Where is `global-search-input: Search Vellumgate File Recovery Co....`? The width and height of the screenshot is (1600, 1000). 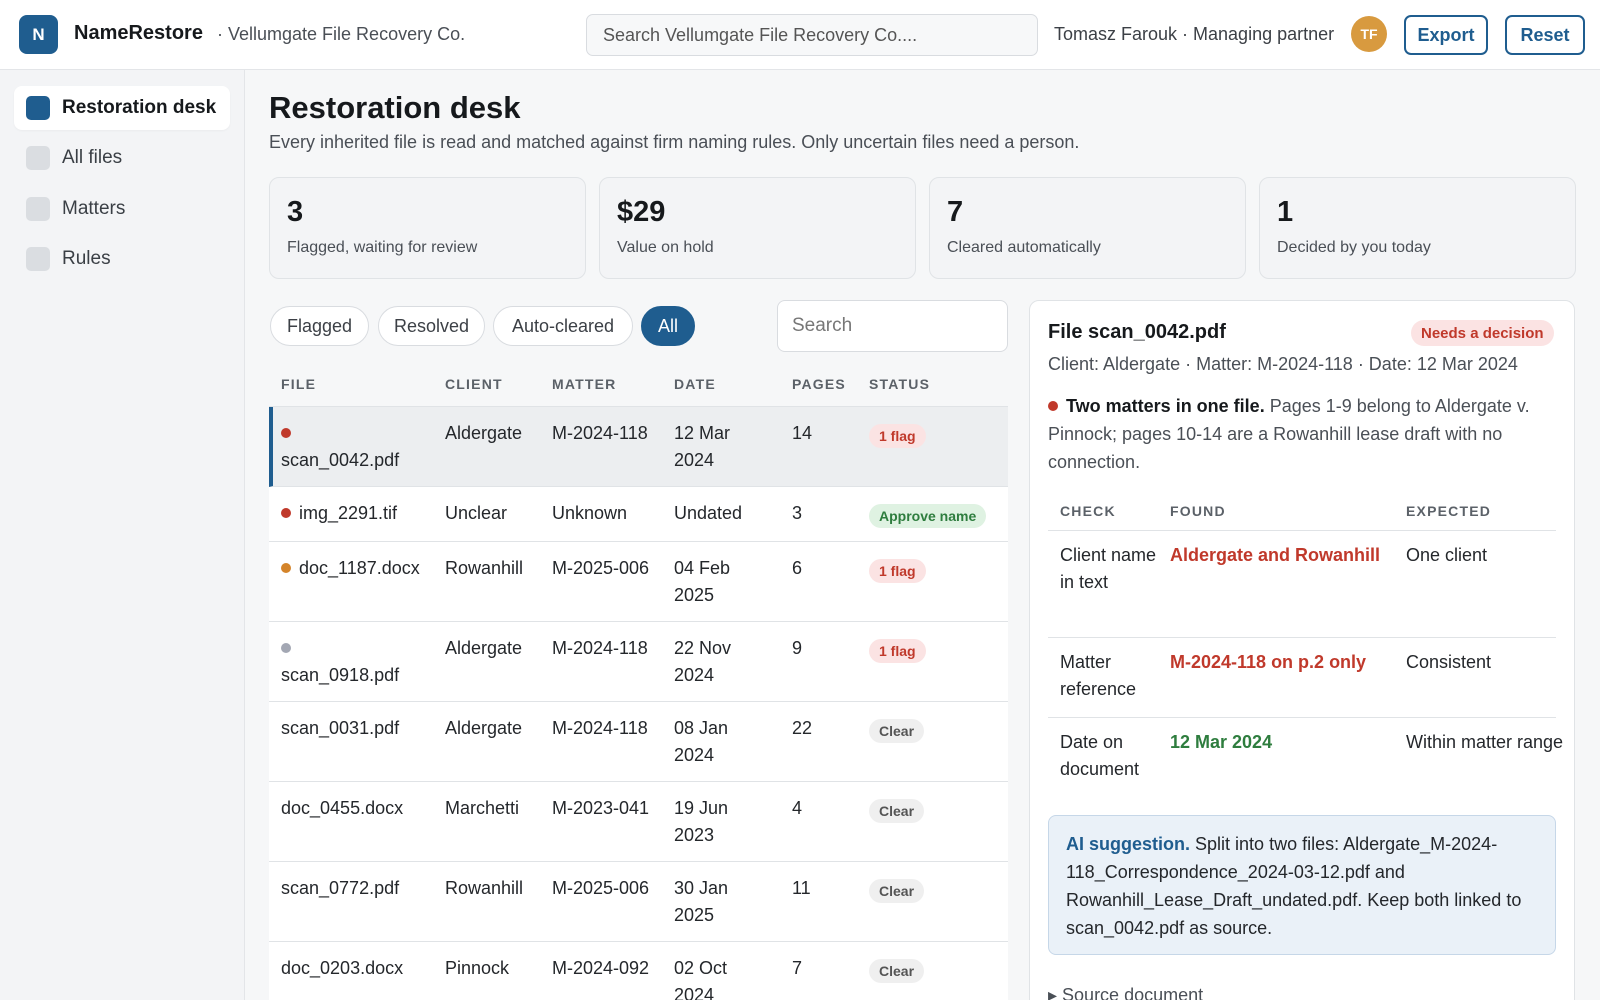
global-search-input: Search Vellumgate File Recovery Co.... is located at coordinates (812, 35).